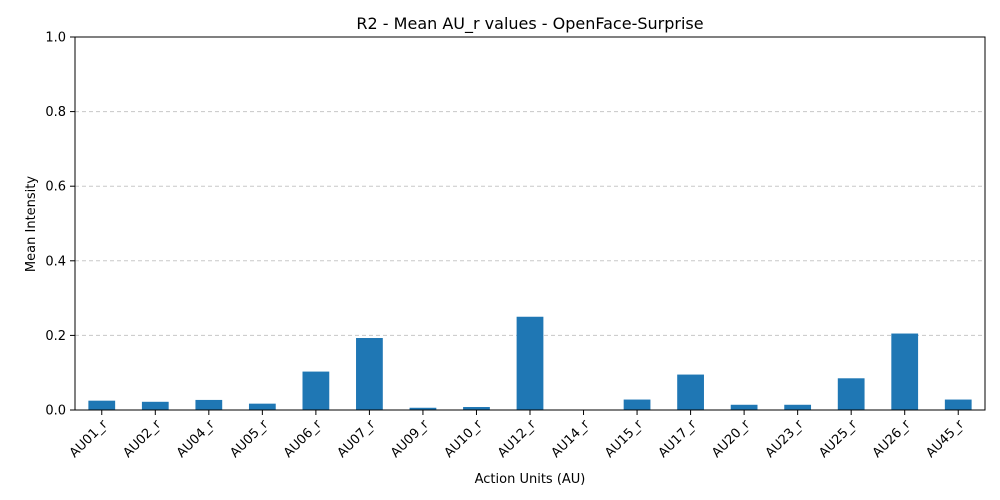  I want to click on bar-au06-r, so click(316, 390).